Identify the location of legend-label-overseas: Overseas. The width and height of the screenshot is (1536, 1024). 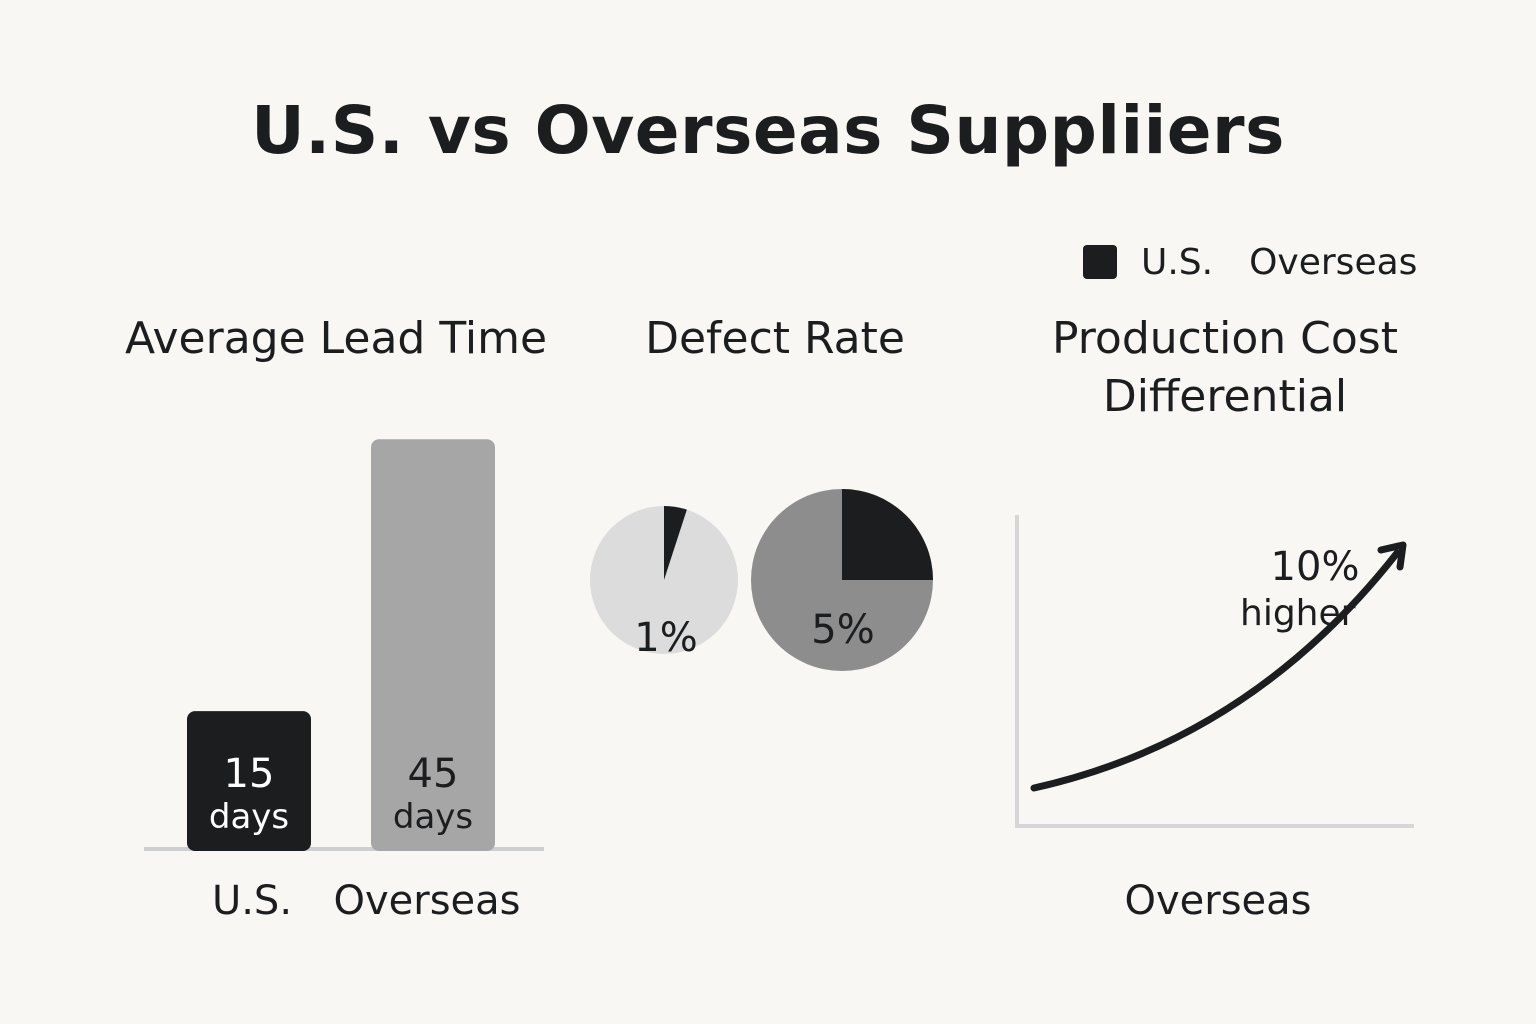
(1333, 262).